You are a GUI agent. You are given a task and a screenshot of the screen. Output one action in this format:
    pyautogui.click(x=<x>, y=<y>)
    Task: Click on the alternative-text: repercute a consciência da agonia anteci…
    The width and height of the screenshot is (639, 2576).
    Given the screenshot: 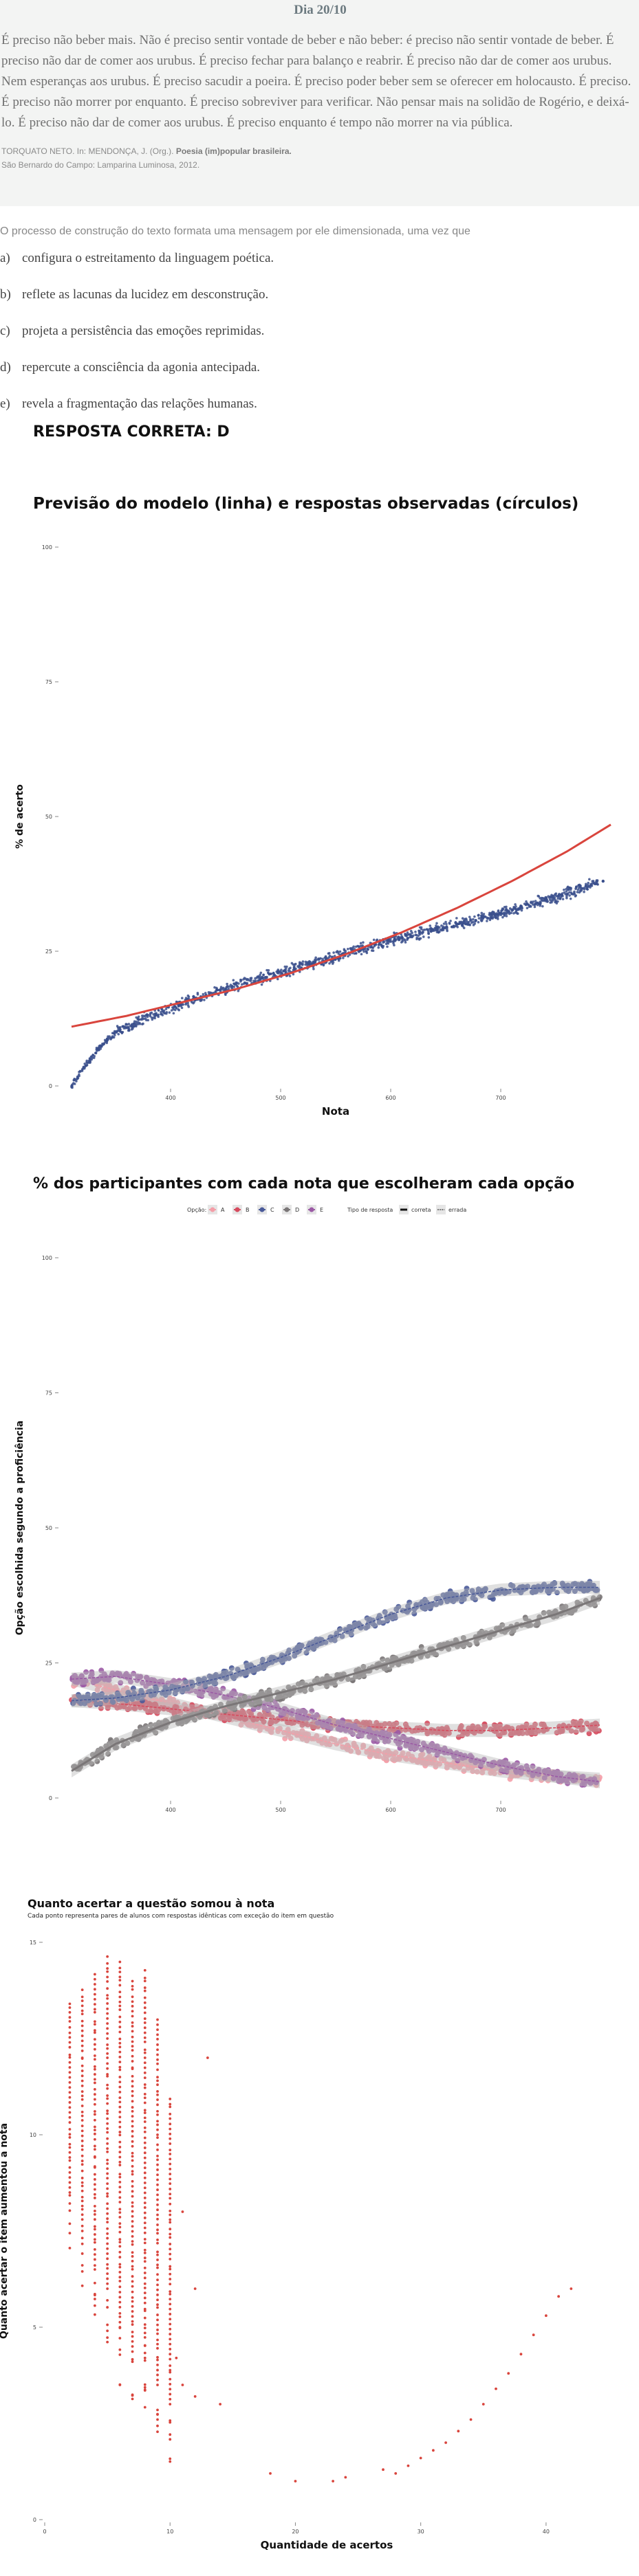 What is the action you would take?
    pyautogui.click(x=142, y=367)
    